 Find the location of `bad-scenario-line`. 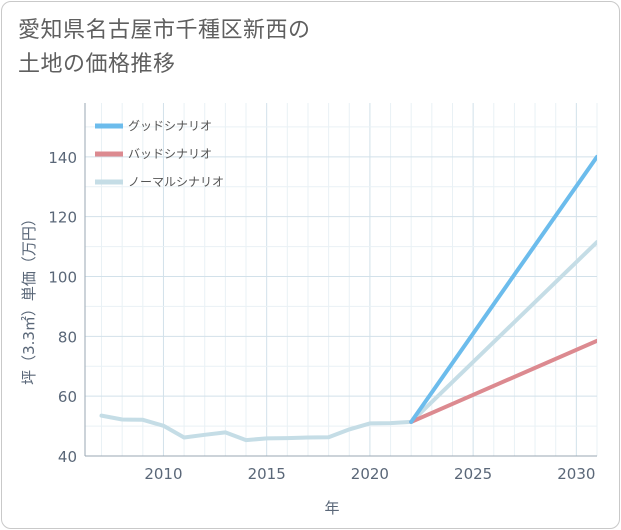

bad-scenario-line is located at coordinates (503, 381).